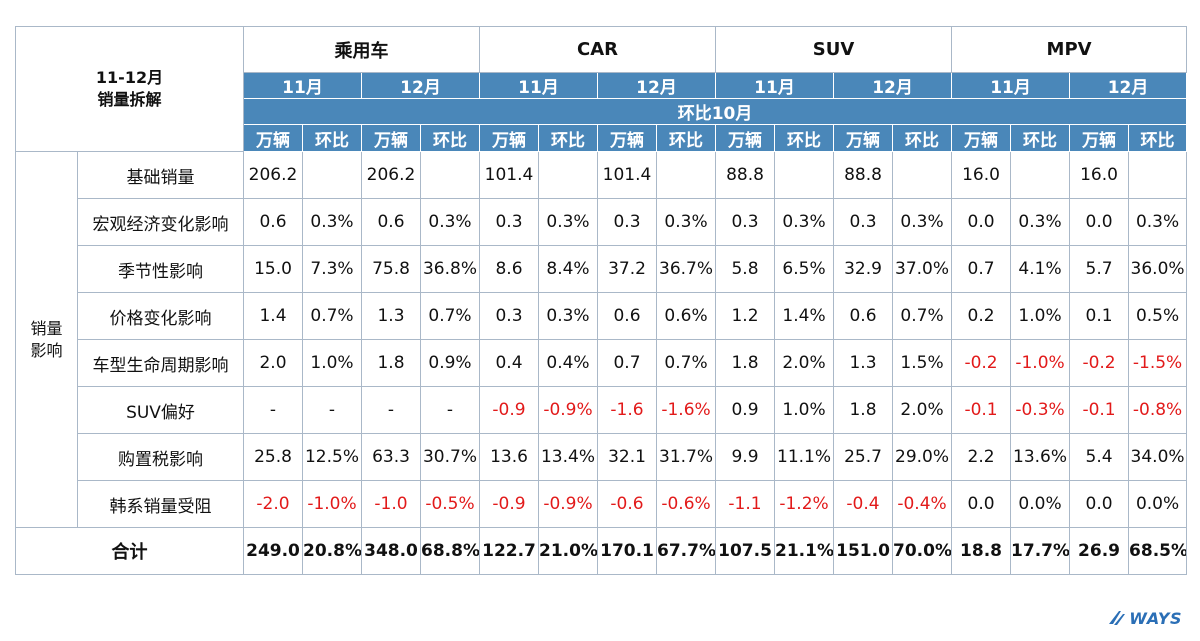 This screenshot has width=1200, height=641. Describe the element at coordinates (1040, 504) in the screenshot. I see `table-cell: 0.0%` at that location.